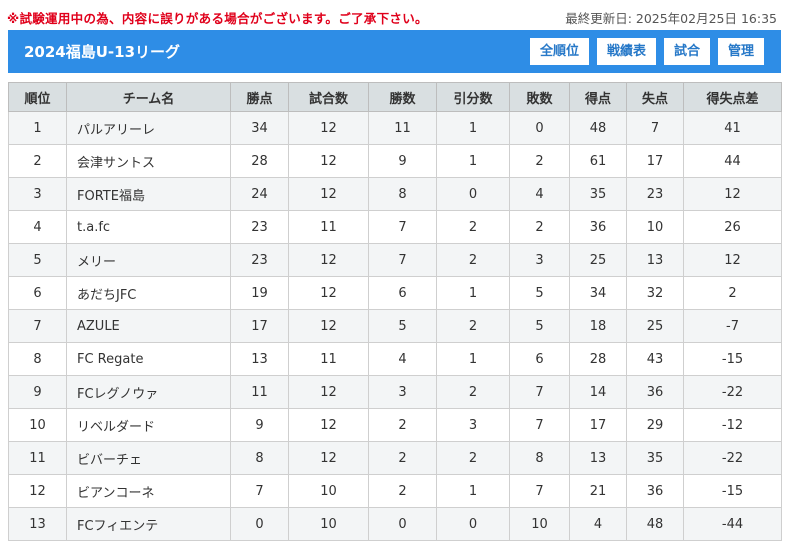  What do you see at coordinates (732, 227) in the screenshot?
I see `goal-diff-cell: 26` at bounding box center [732, 227].